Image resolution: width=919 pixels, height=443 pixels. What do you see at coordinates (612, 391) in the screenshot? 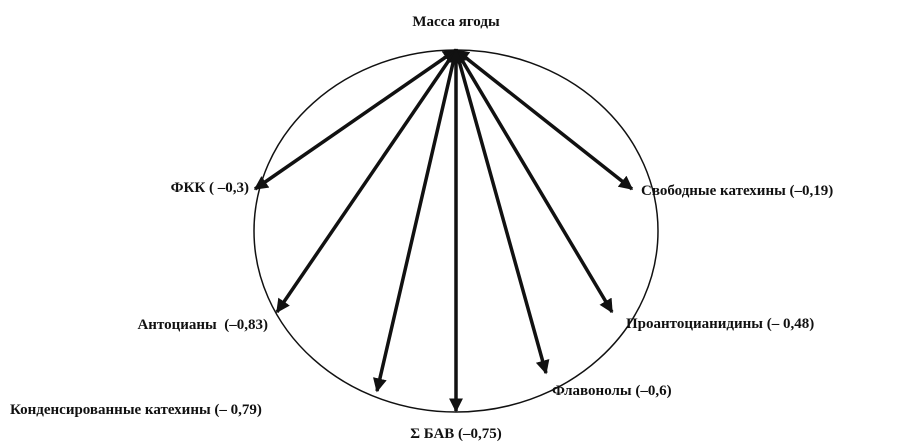
I see `node-label: Флавонолы (–0,6)` at bounding box center [612, 391].